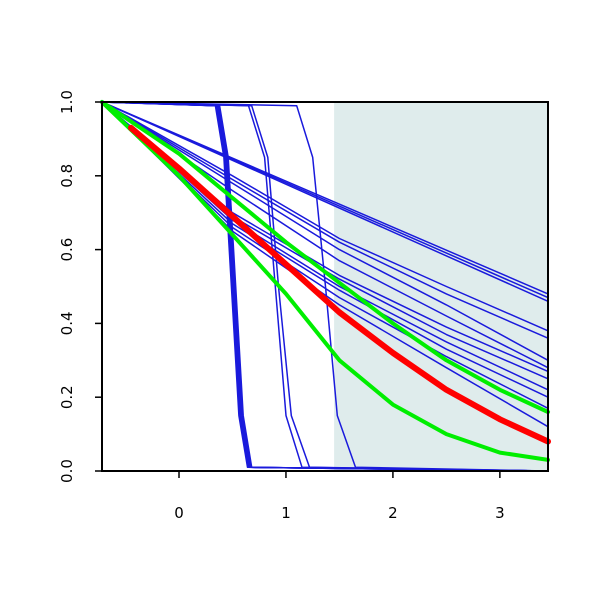 Image resolution: width=600 pixels, height=600 pixels. What do you see at coordinates (67, 176) in the screenshot?
I see `y-tick-label: 0.8` at bounding box center [67, 176].